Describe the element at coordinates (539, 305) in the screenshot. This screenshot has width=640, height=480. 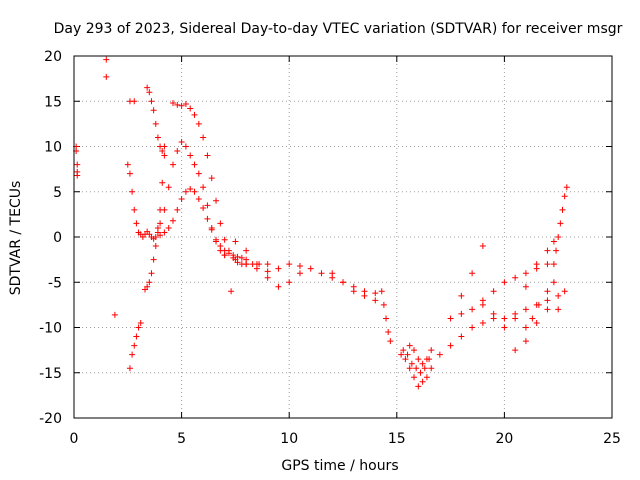
I see `series-track-w` at that location.